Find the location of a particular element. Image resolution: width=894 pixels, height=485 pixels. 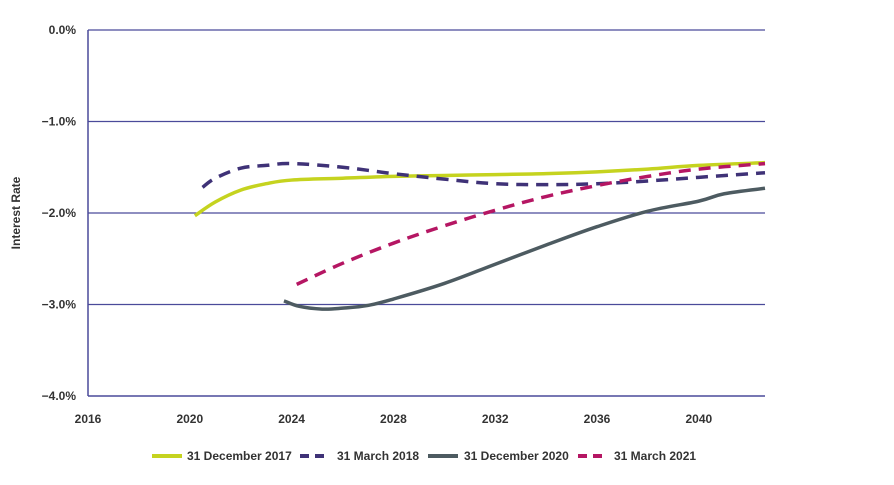

y-tick-label: −3.0% is located at coordinates (59, 305).